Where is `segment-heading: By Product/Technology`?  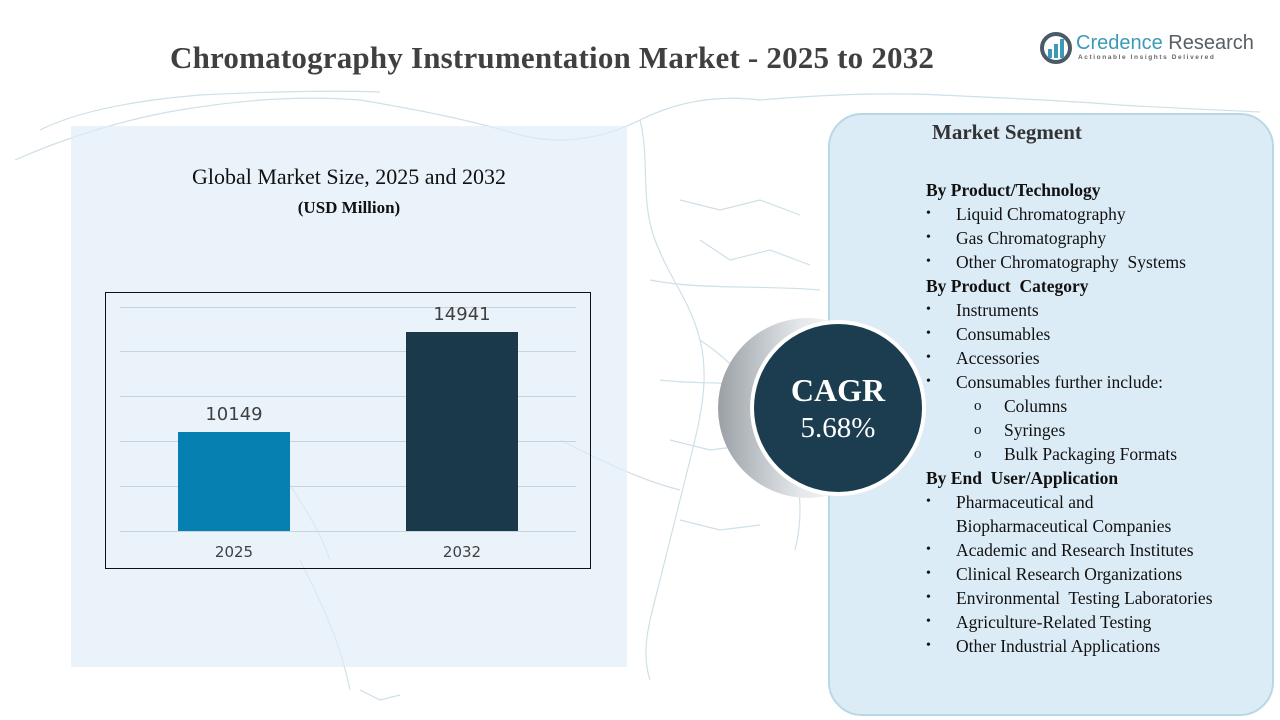
segment-heading: By Product/Technology is located at coordinates (1013, 190).